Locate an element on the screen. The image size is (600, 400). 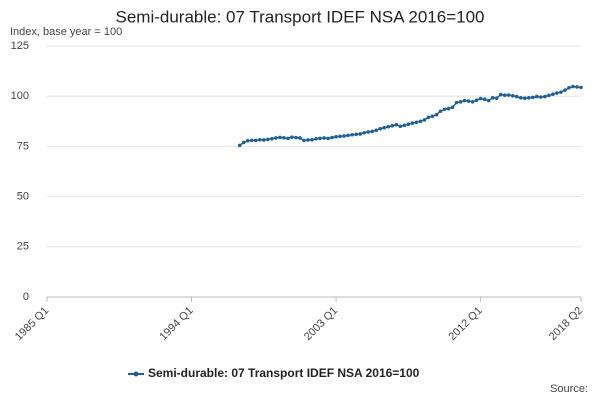
source: Source: is located at coordinates (569, 389).